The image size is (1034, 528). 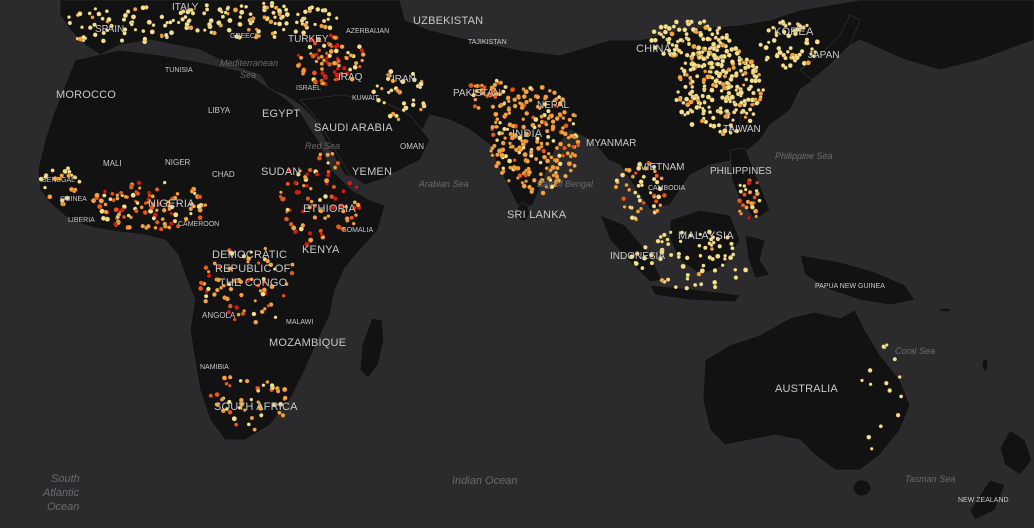 What do you see at coordinates (404, 79) in the screenshot?
I see `label-iran: IRAN` at bounding box center [404, 79].